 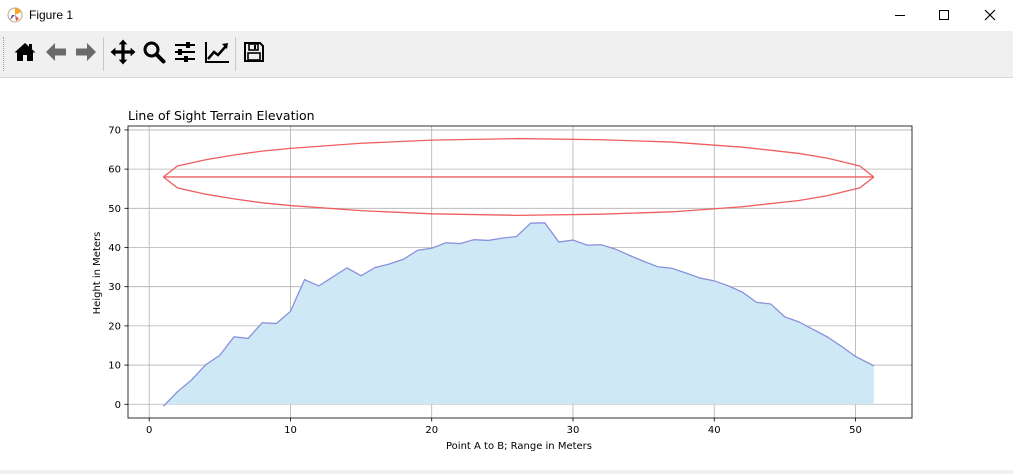 I want to click on configure-subplots-button, so click(x=185, y=54).